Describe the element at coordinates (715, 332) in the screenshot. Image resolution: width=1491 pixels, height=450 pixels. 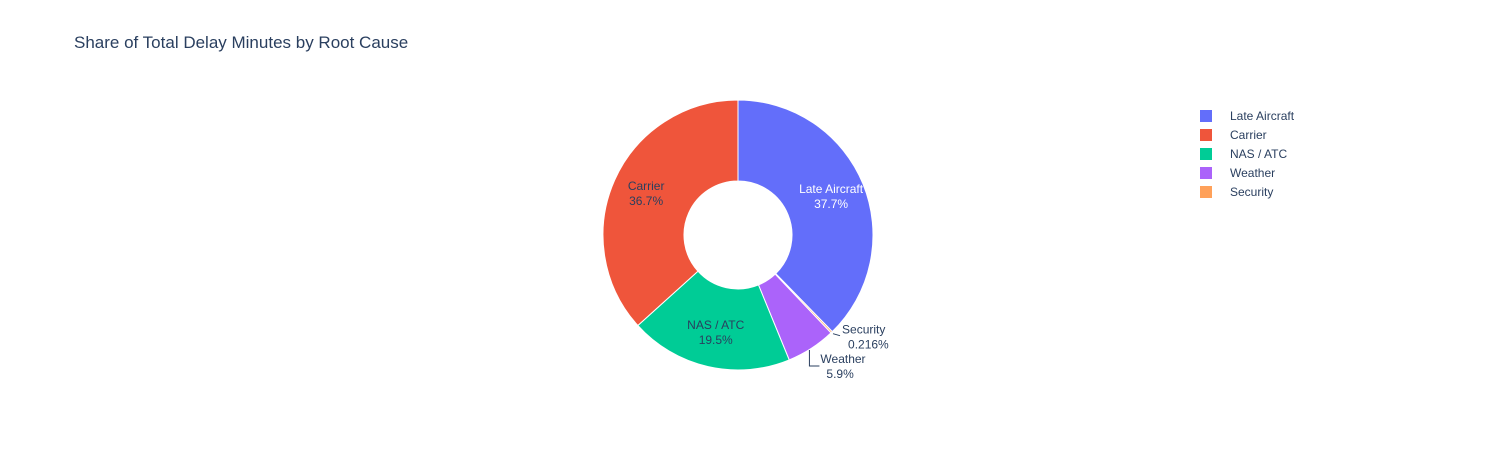
I see `slice-label-nas-atc: NAS / ATC 19.5%` at that location.